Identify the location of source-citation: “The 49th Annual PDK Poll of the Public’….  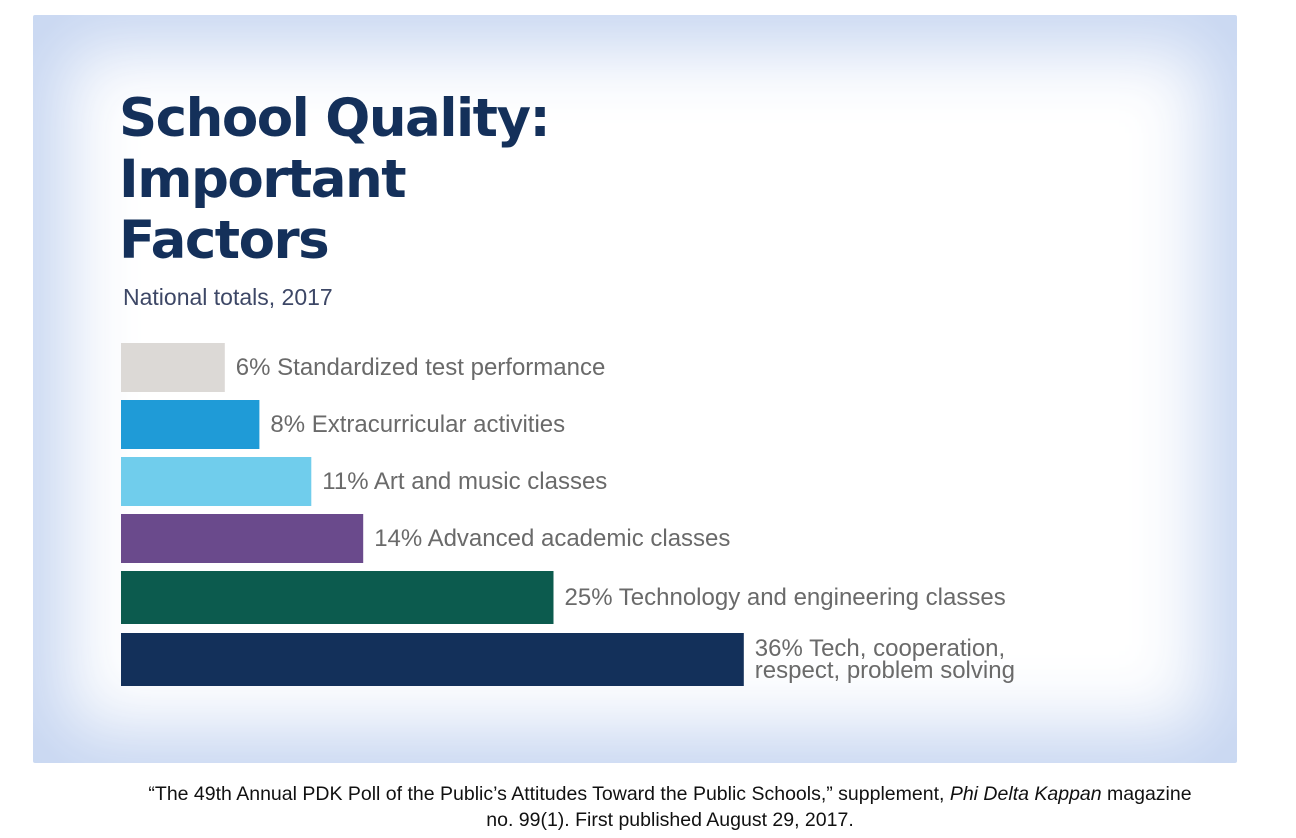
(648, 807).